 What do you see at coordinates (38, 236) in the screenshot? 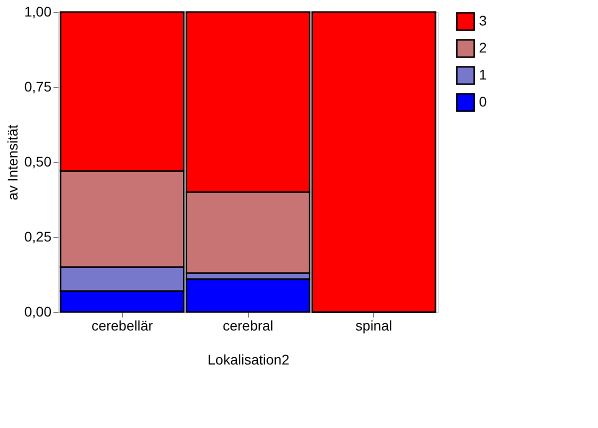
I see `y-tick-label: 0,25` at bounding box center [38, 236].